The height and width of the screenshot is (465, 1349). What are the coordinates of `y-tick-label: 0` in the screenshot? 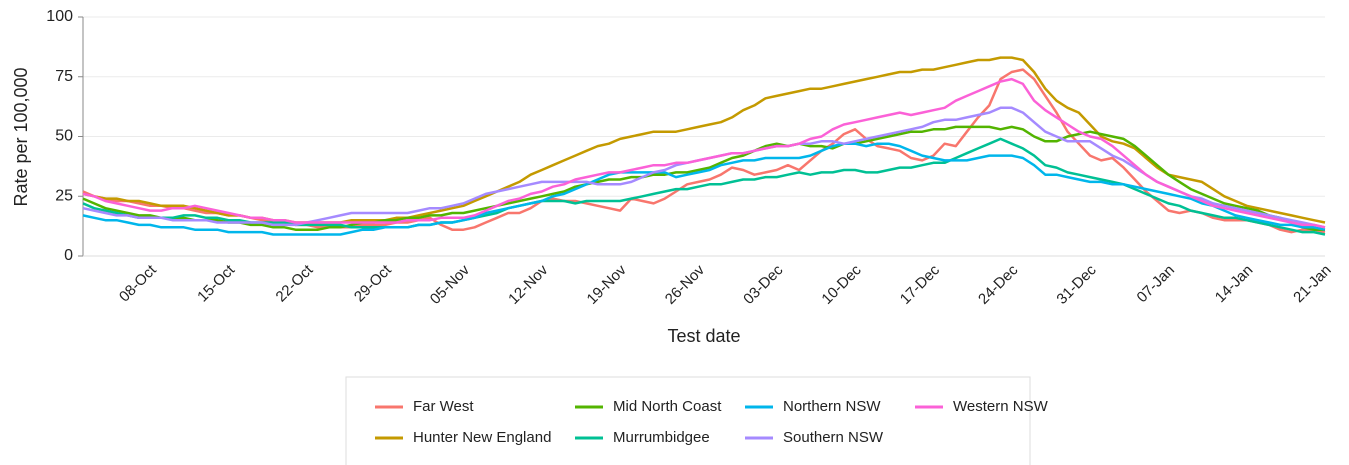 It's located at (68, 255).